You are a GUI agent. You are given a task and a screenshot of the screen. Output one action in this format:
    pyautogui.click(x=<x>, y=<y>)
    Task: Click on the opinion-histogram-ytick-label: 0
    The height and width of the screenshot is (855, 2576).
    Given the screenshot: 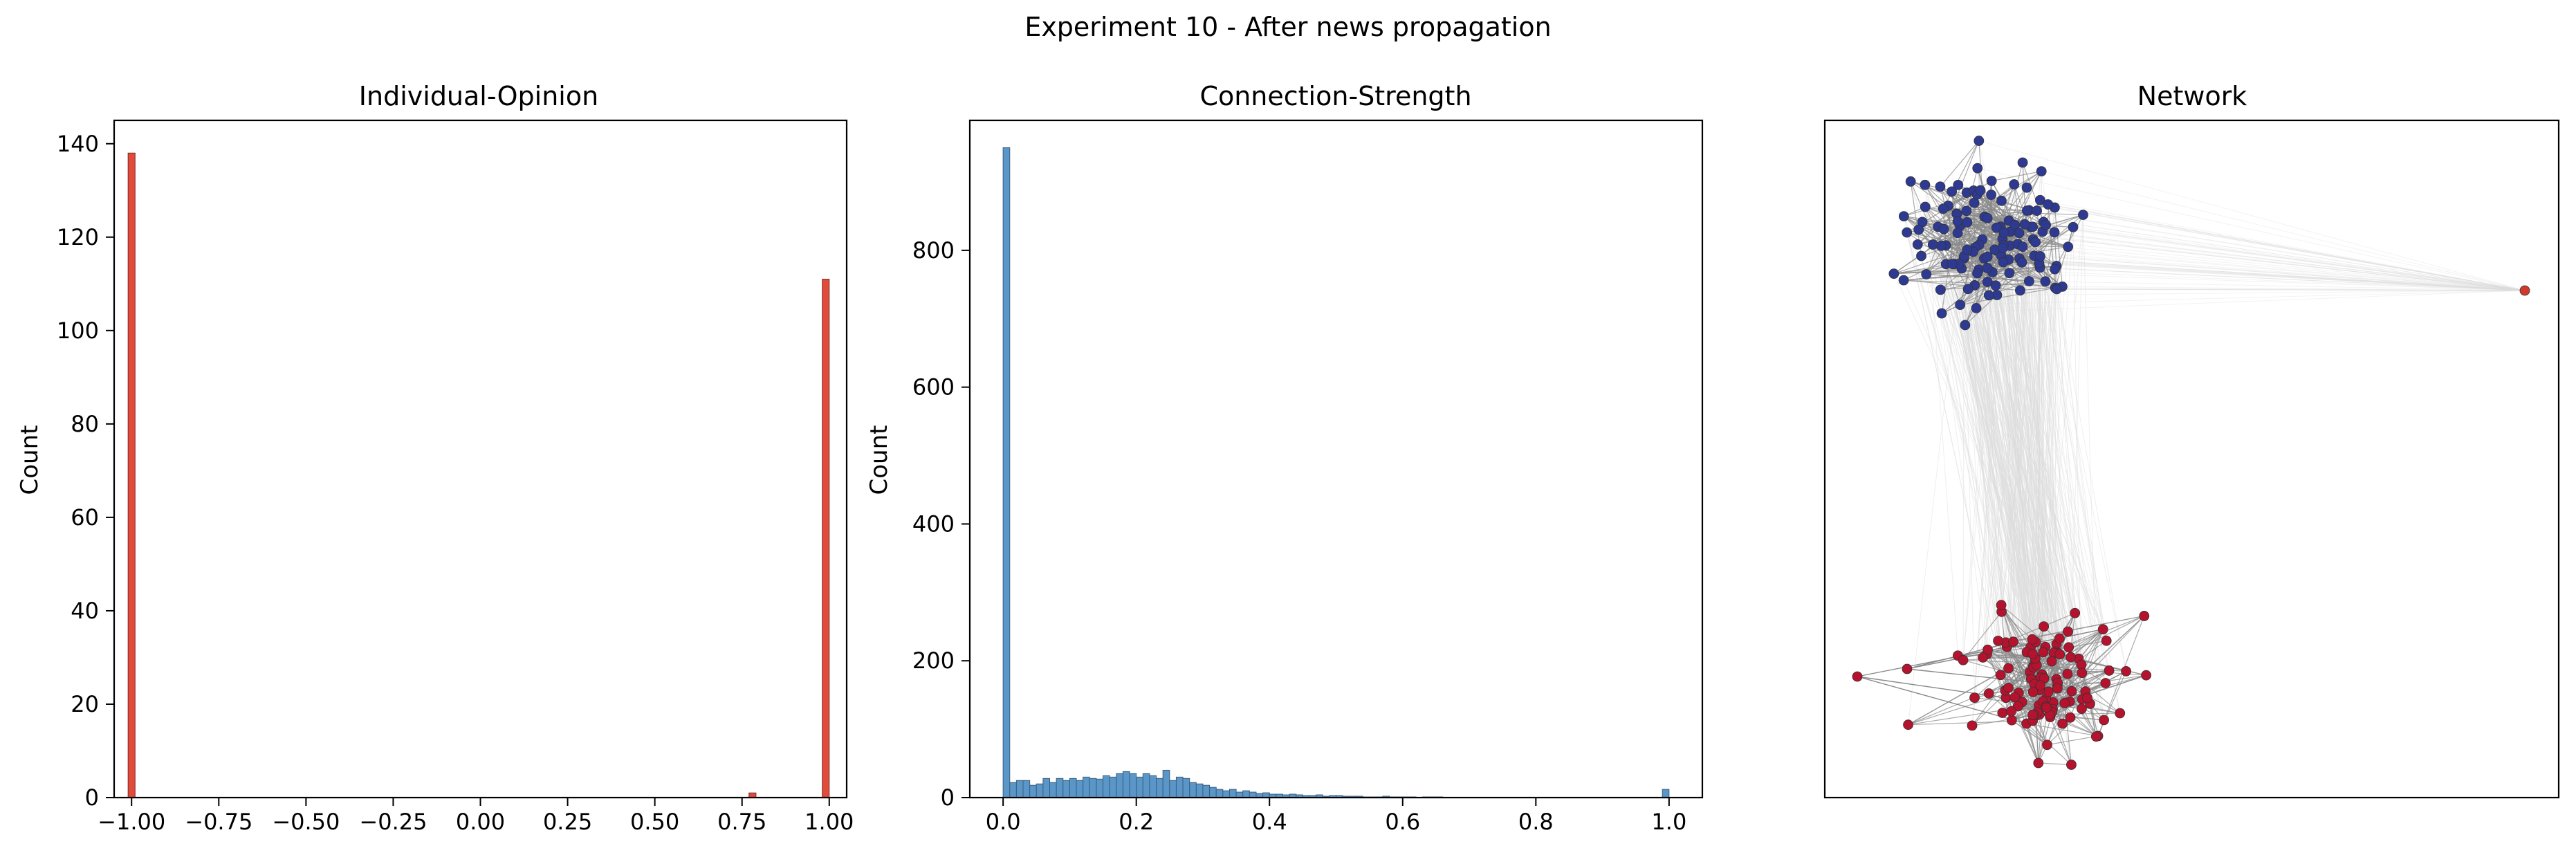 What is the action you would take?
    pyautogui.click(x=92, y=797)
    